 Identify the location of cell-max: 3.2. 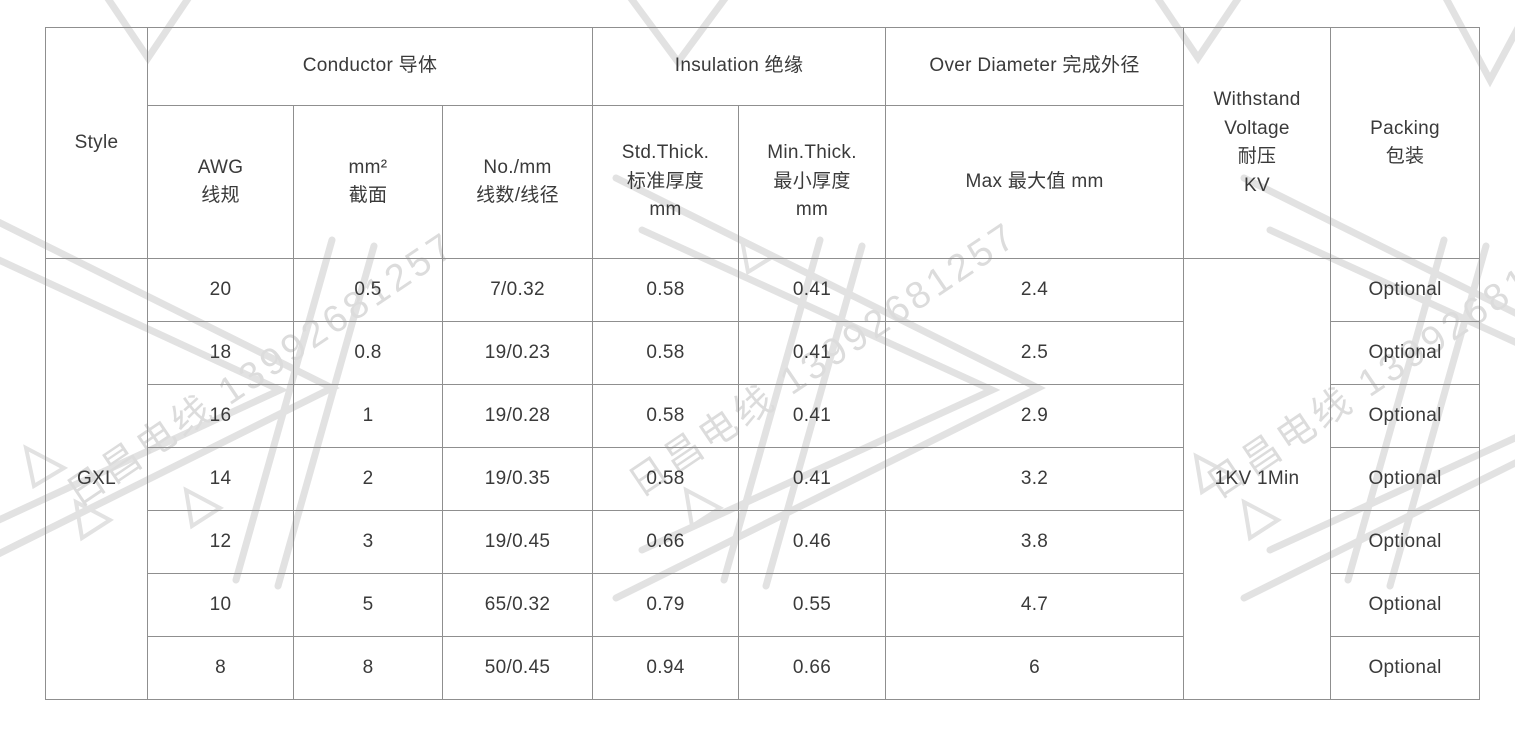
(1035, 479).